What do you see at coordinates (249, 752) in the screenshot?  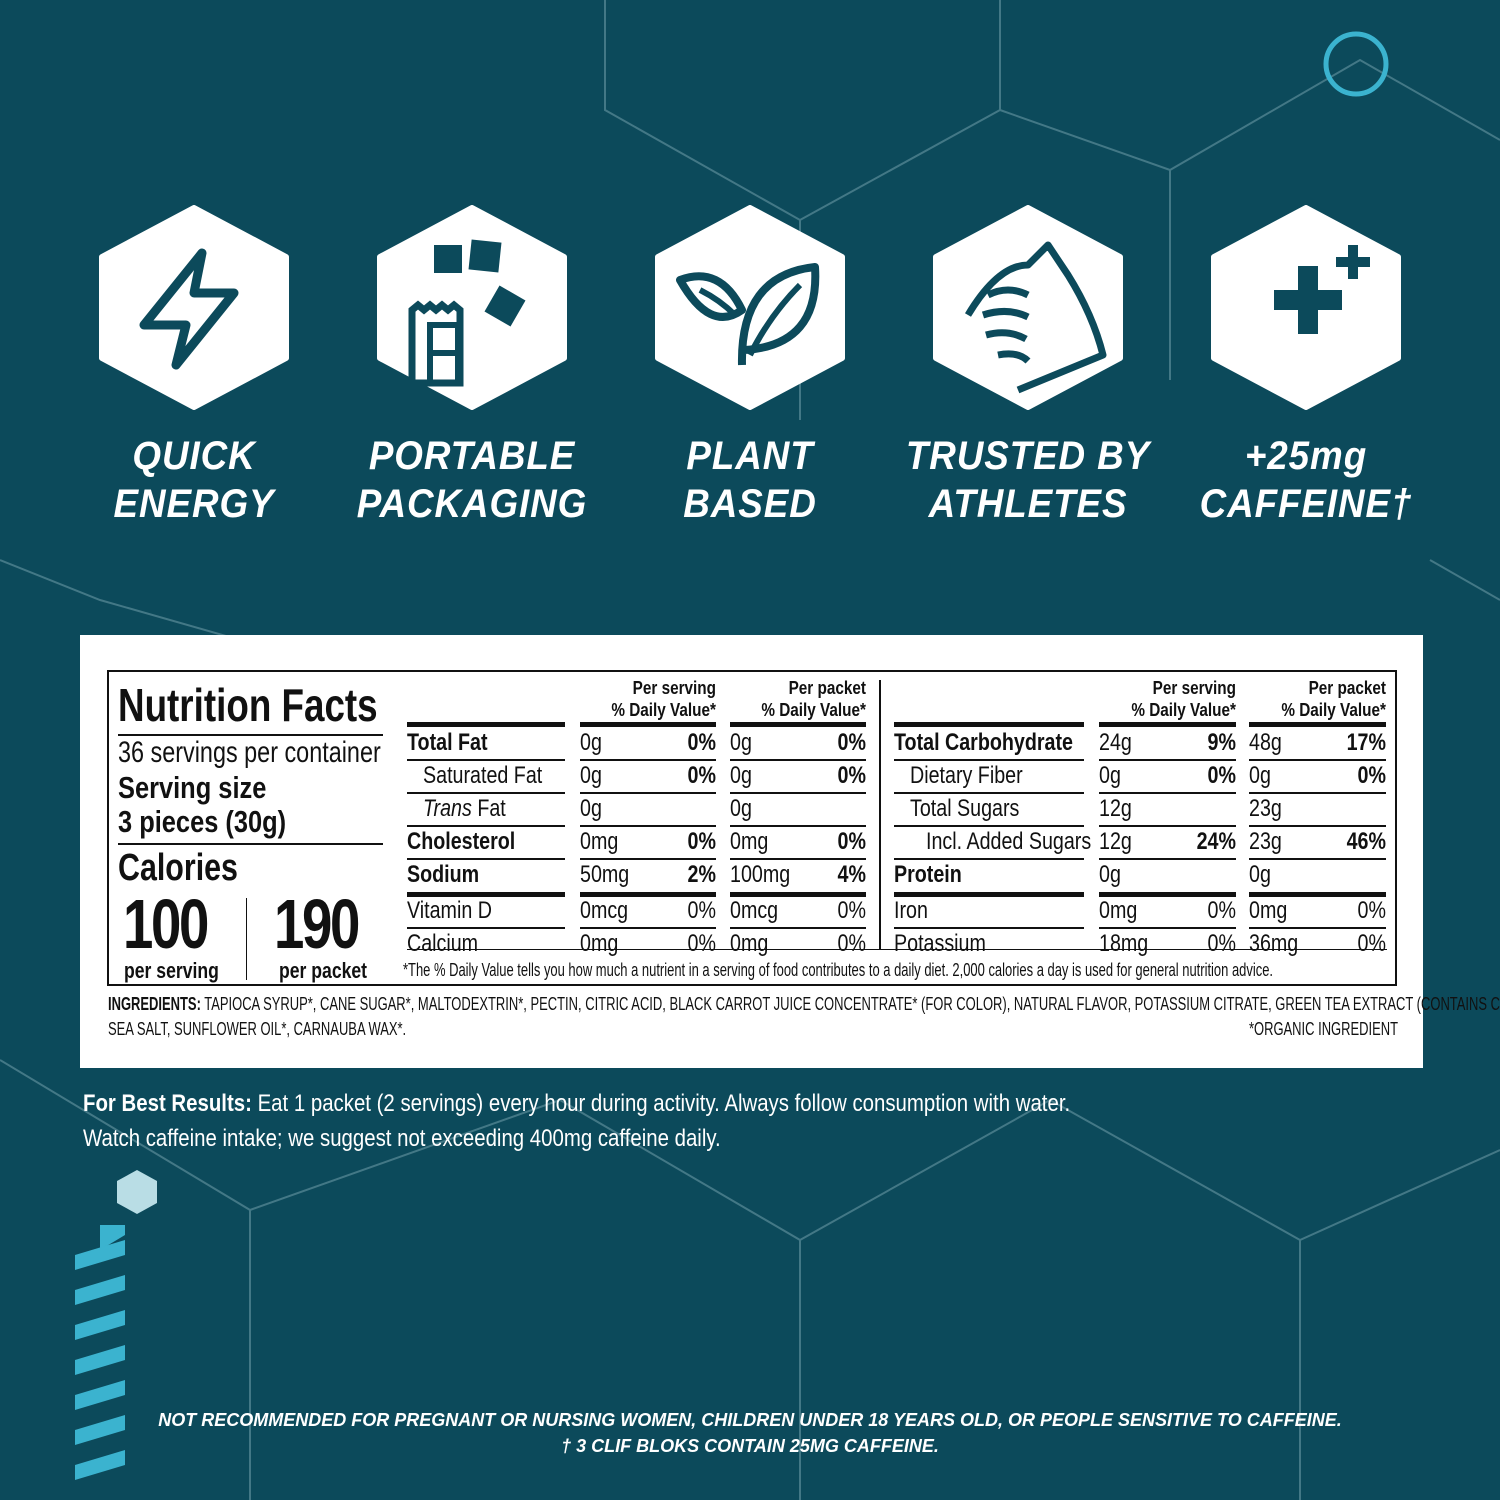 I see `servings-per-container: 36 servings per container` at bounding box center [249, 752].